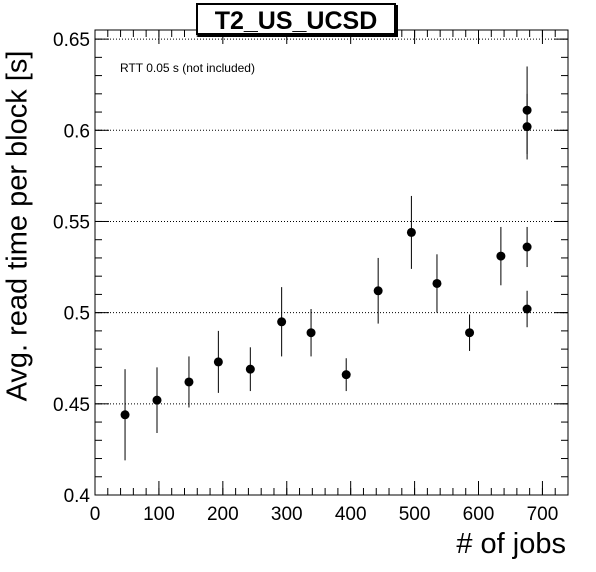 Image resolution: width=596 pixels, height=572 pixels. What do you see at coordinates (71, 405) in the screenshot?
I see `y-tick-label: 0.45` at bounding box center [71, 405].